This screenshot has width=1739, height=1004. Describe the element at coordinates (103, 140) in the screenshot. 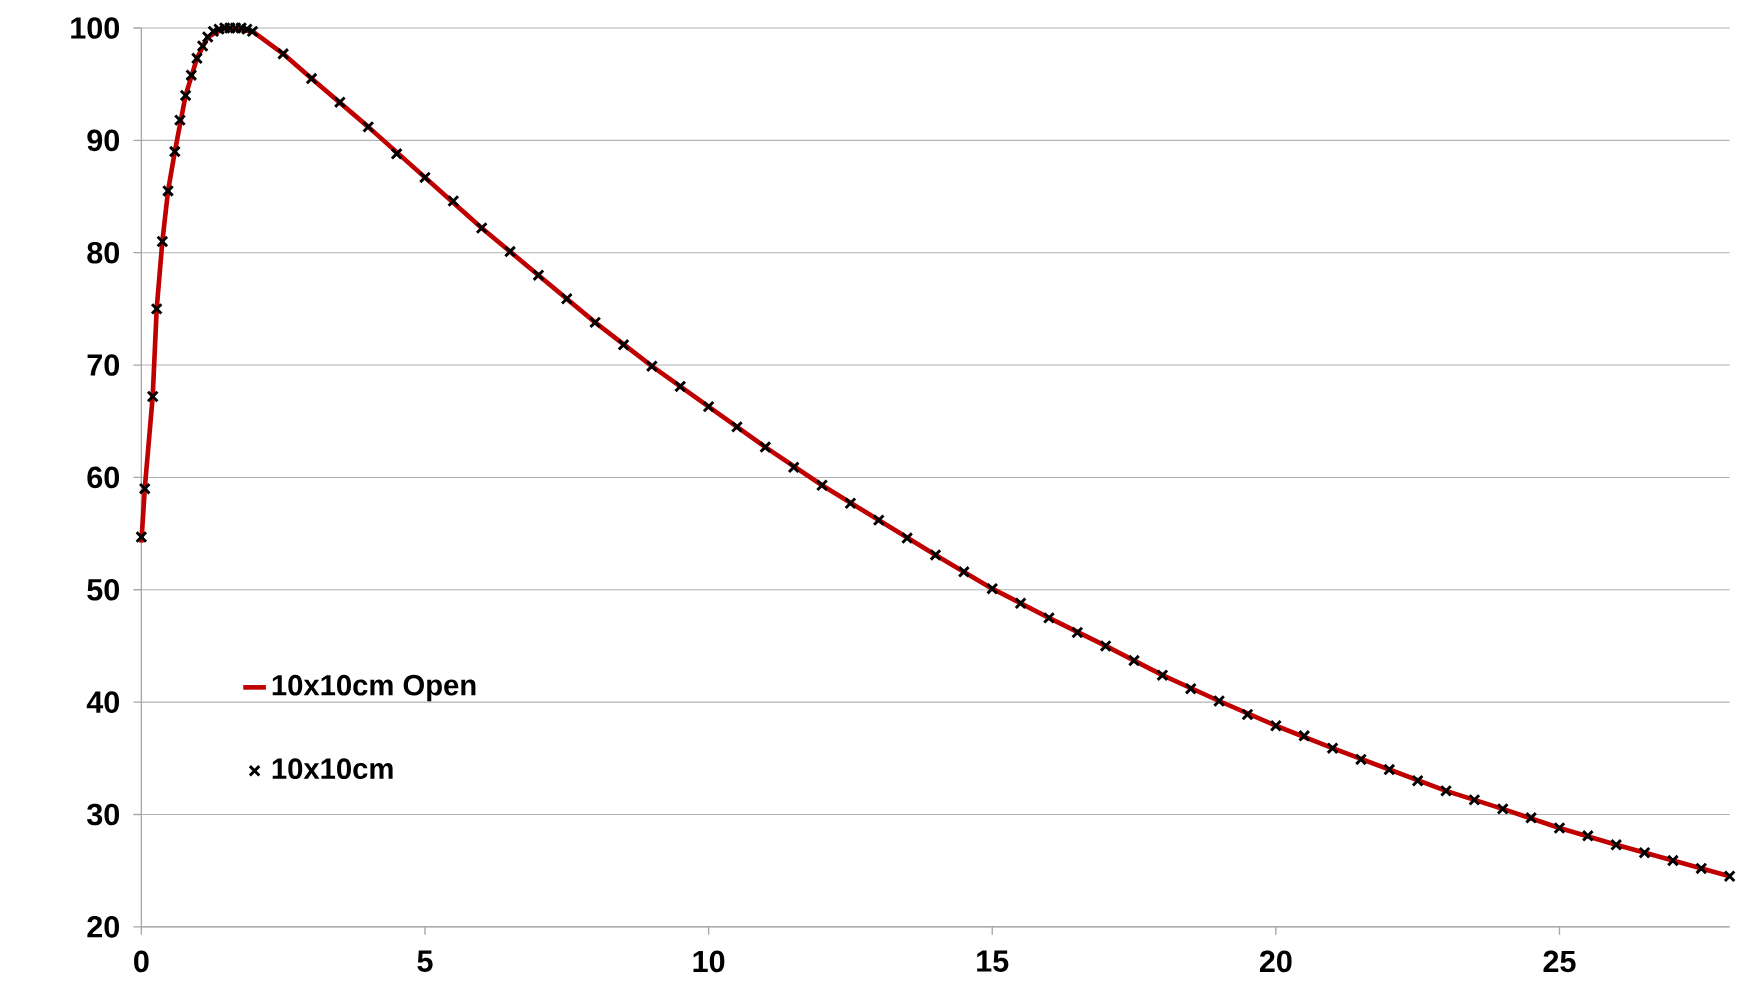

I see `y-tick-label: 90` at that location.